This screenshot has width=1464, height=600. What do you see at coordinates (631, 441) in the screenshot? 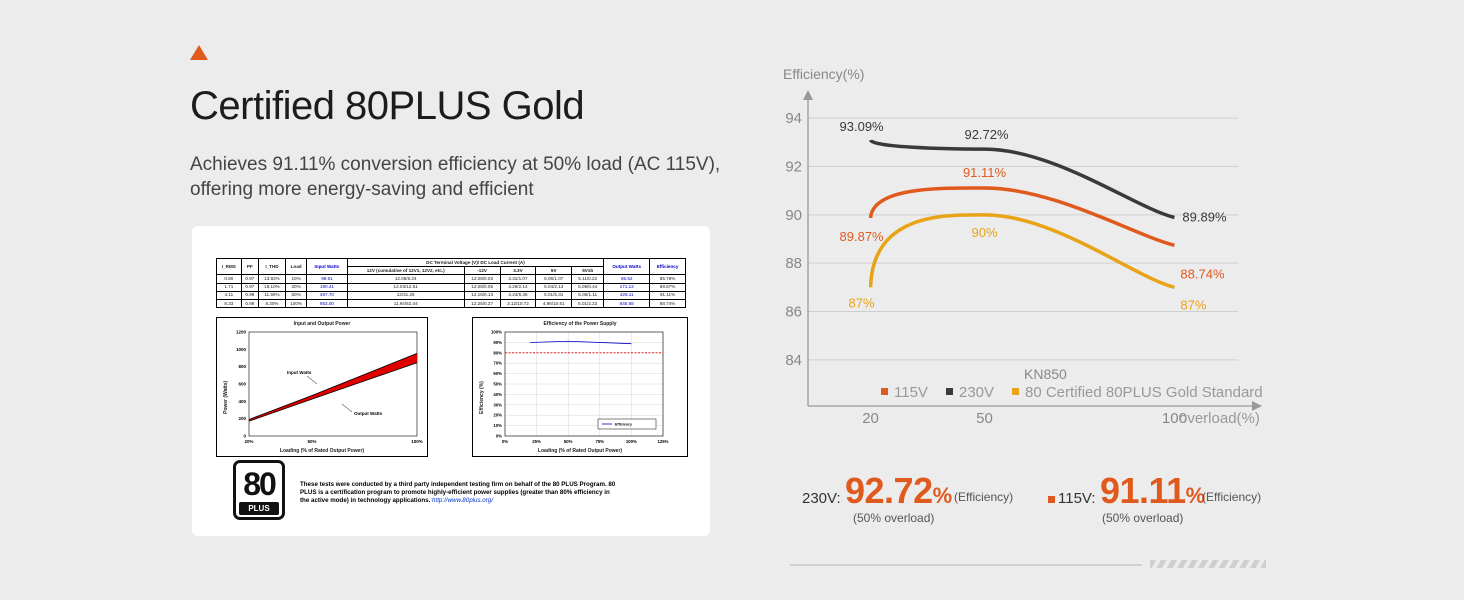
I see `eff-x-tick: 100%` at bounding box center [631, 441].